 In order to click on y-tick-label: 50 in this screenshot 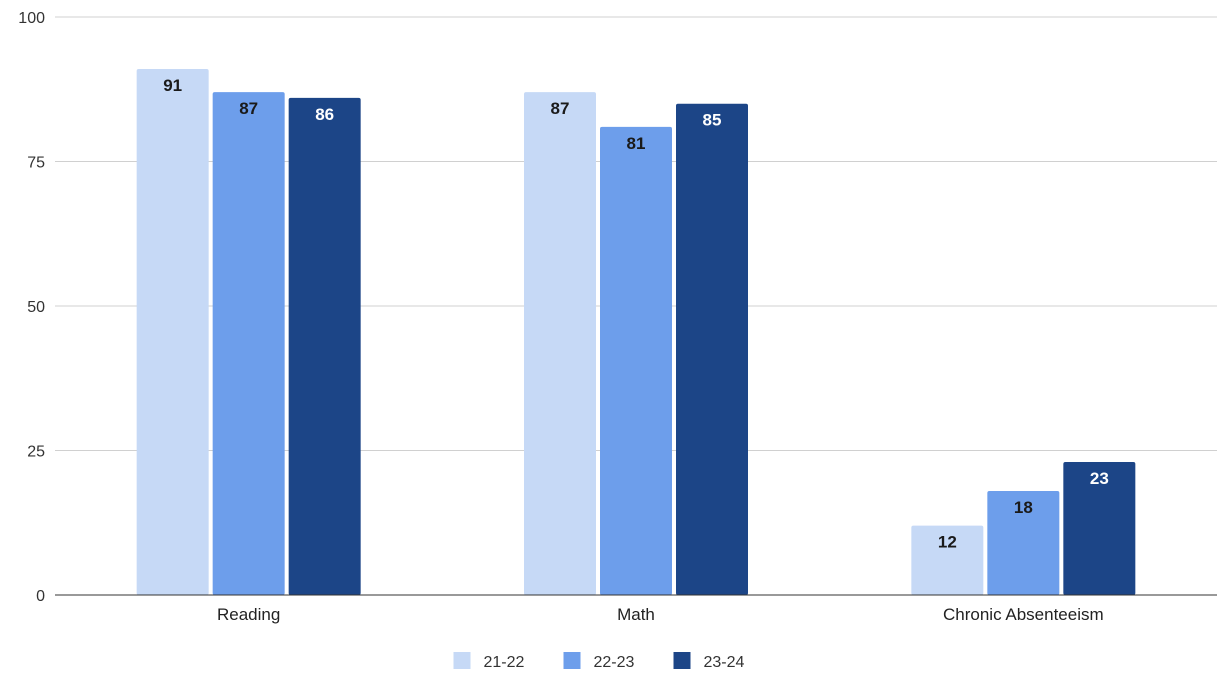, I will do `click(36, 307)`.